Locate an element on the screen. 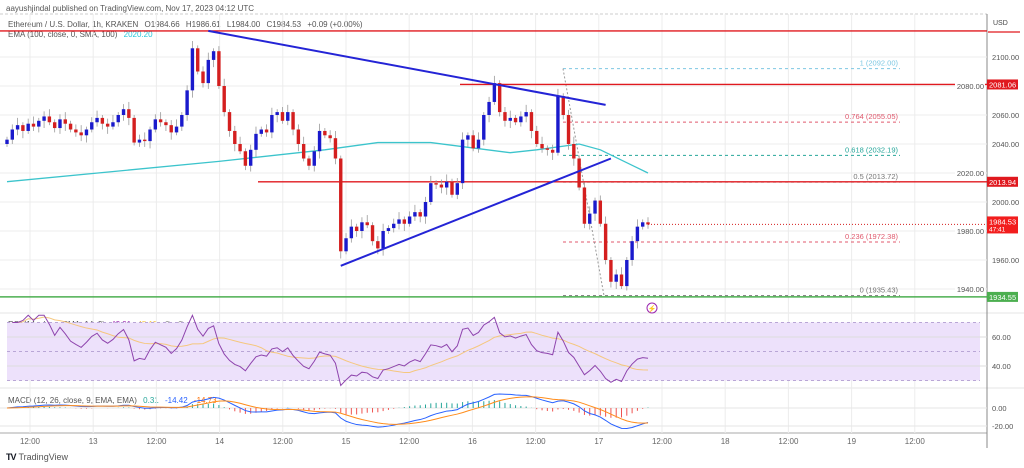 This screenshot has width=1024, height=468. signal-line is located at coordinates (327, 410).